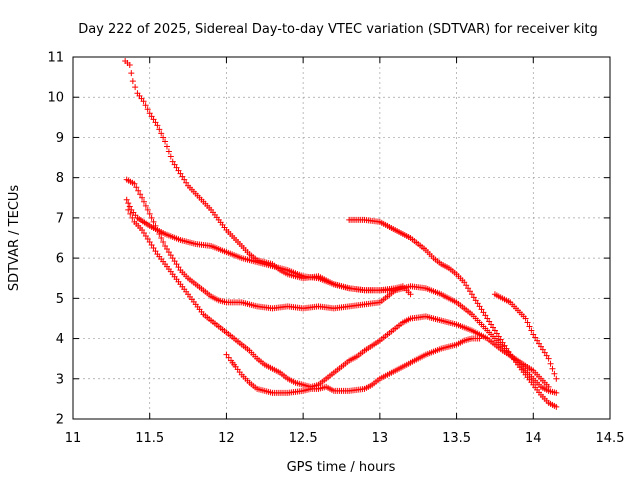  Describe the element at coordinates (60, 218) in the screenshot. I see `y-tick-label: 7` at that location.